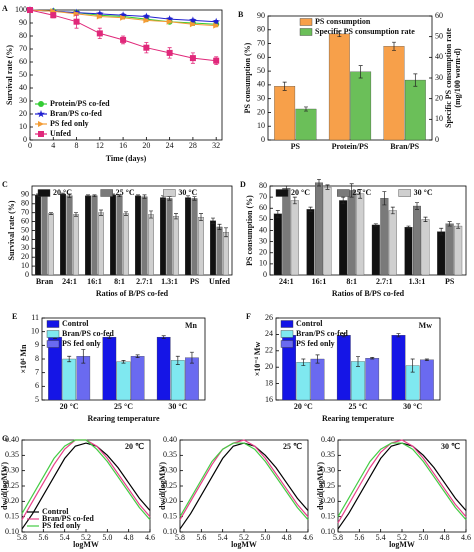  What do you see at coordinates (448, 78) in the screenshot?
I see `y2-axis-label: Specific PS consumption rate` at bounding box center [448, 78].